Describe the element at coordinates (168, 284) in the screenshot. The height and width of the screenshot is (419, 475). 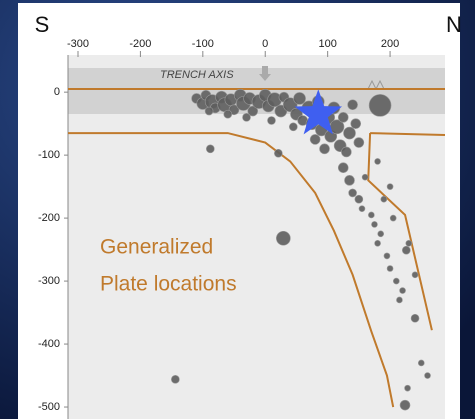
I see `plate-label: Plate locations` at that location.